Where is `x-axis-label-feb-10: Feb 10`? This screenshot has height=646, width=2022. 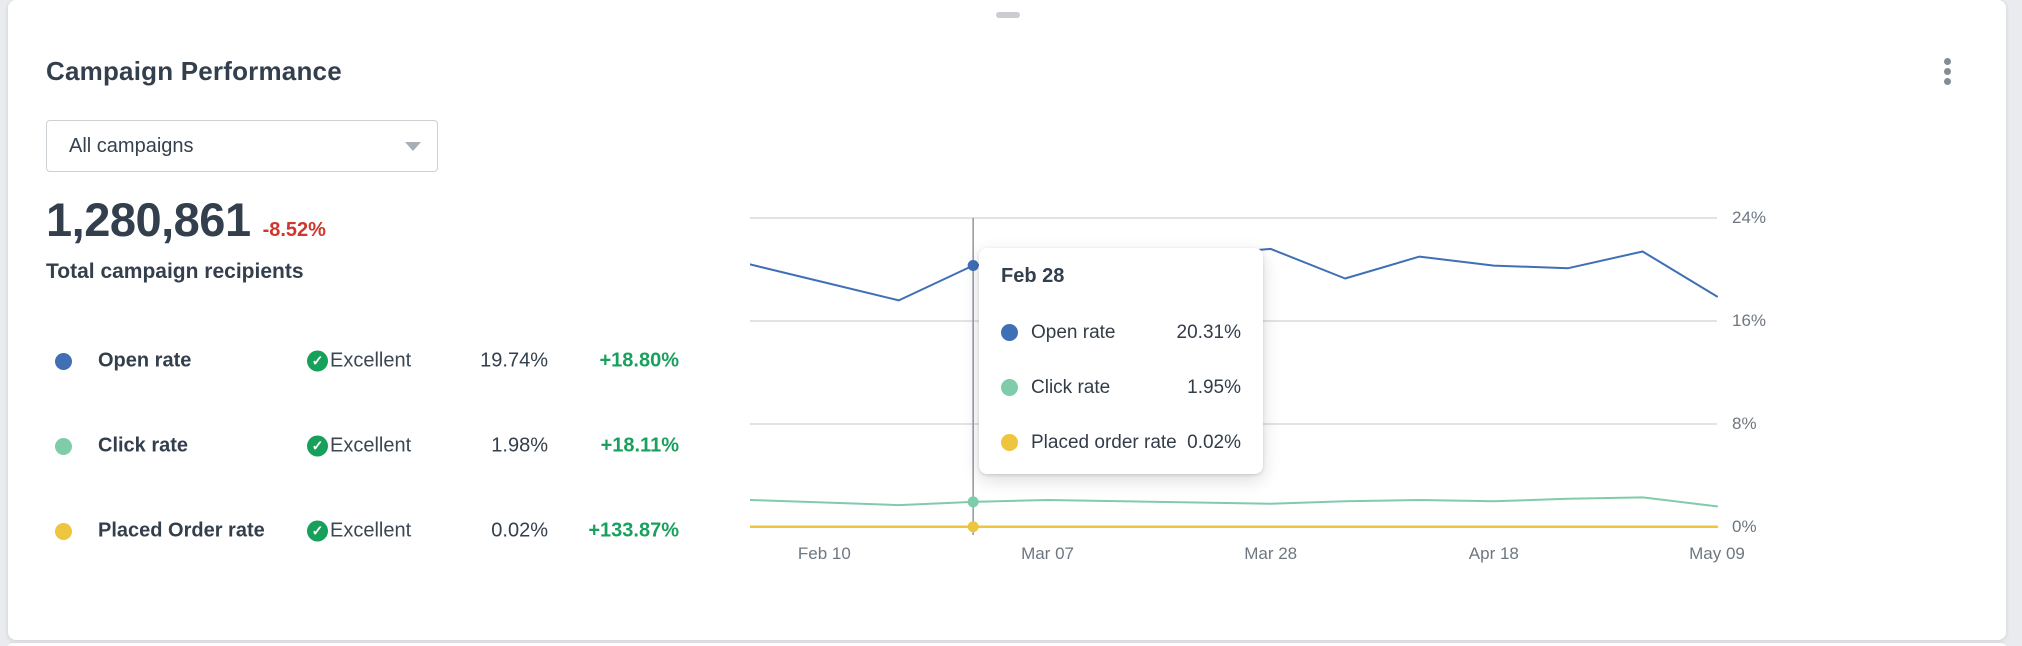
x-axis-label-feb-10: Feb 10 is located at coordinates (824, 553).